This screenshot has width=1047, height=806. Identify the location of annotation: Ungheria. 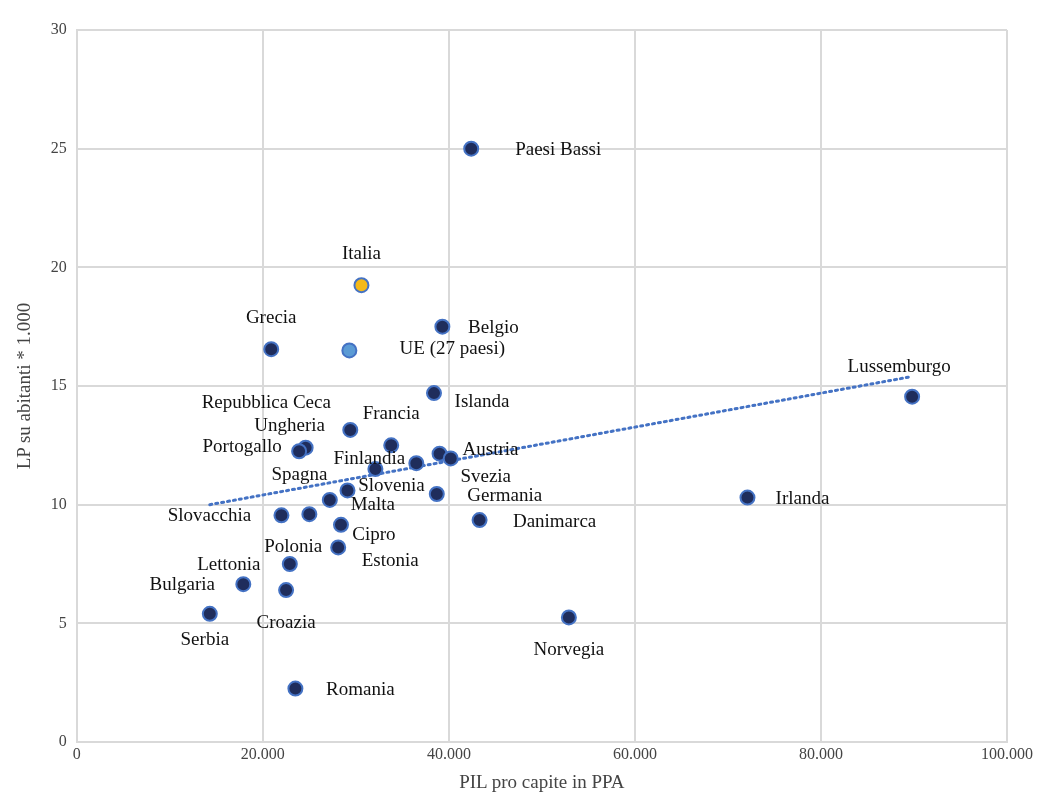
(290, 424).